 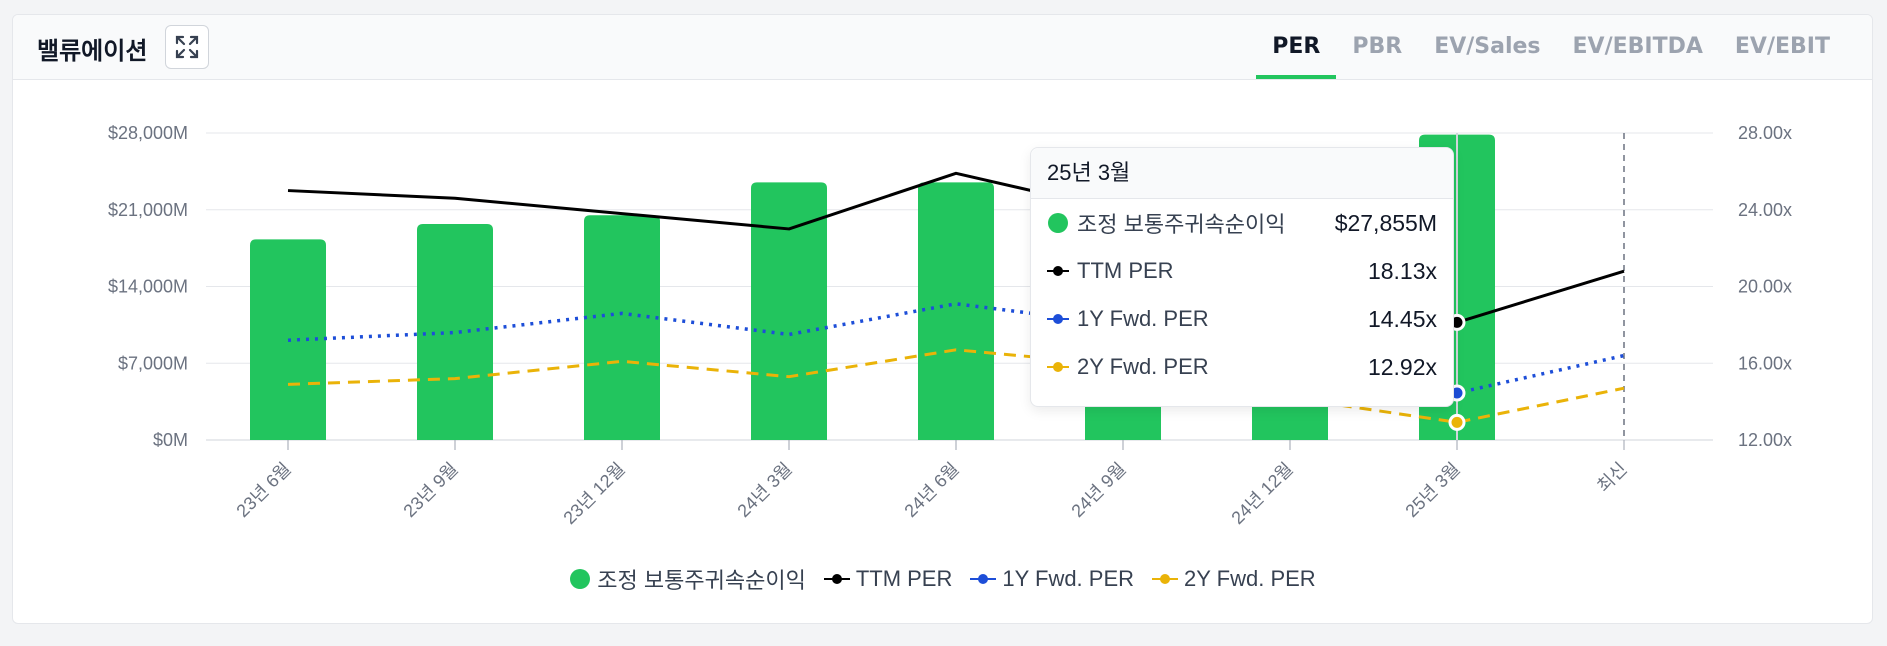 What do you see at coordinates (1765, 440) in the screenshot?
I see `y-right-tick-label: 12.00x` at bounding box center [1765, 440].